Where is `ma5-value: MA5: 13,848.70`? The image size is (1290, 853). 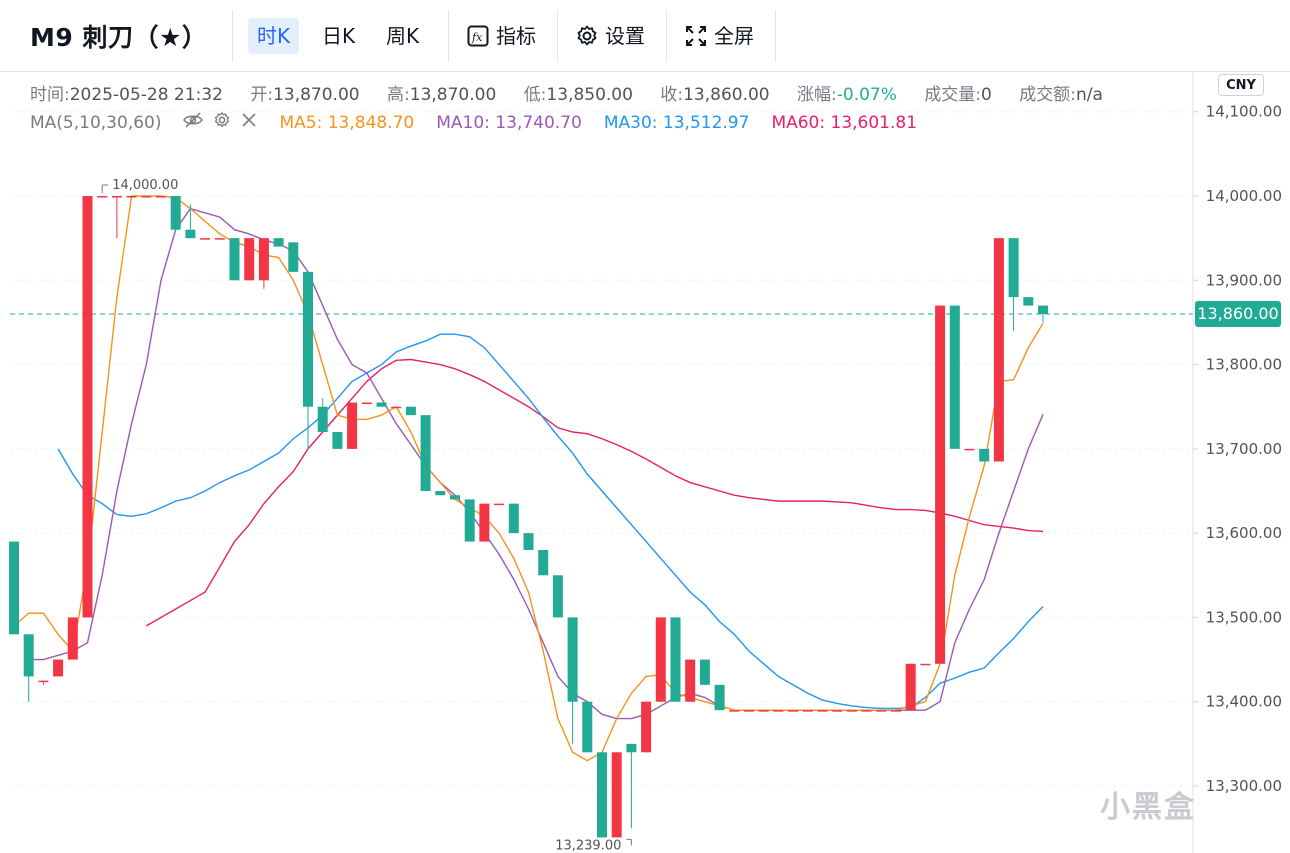 ma5-value: MA5: 13,848.70 is located at coordinates (347, 122).